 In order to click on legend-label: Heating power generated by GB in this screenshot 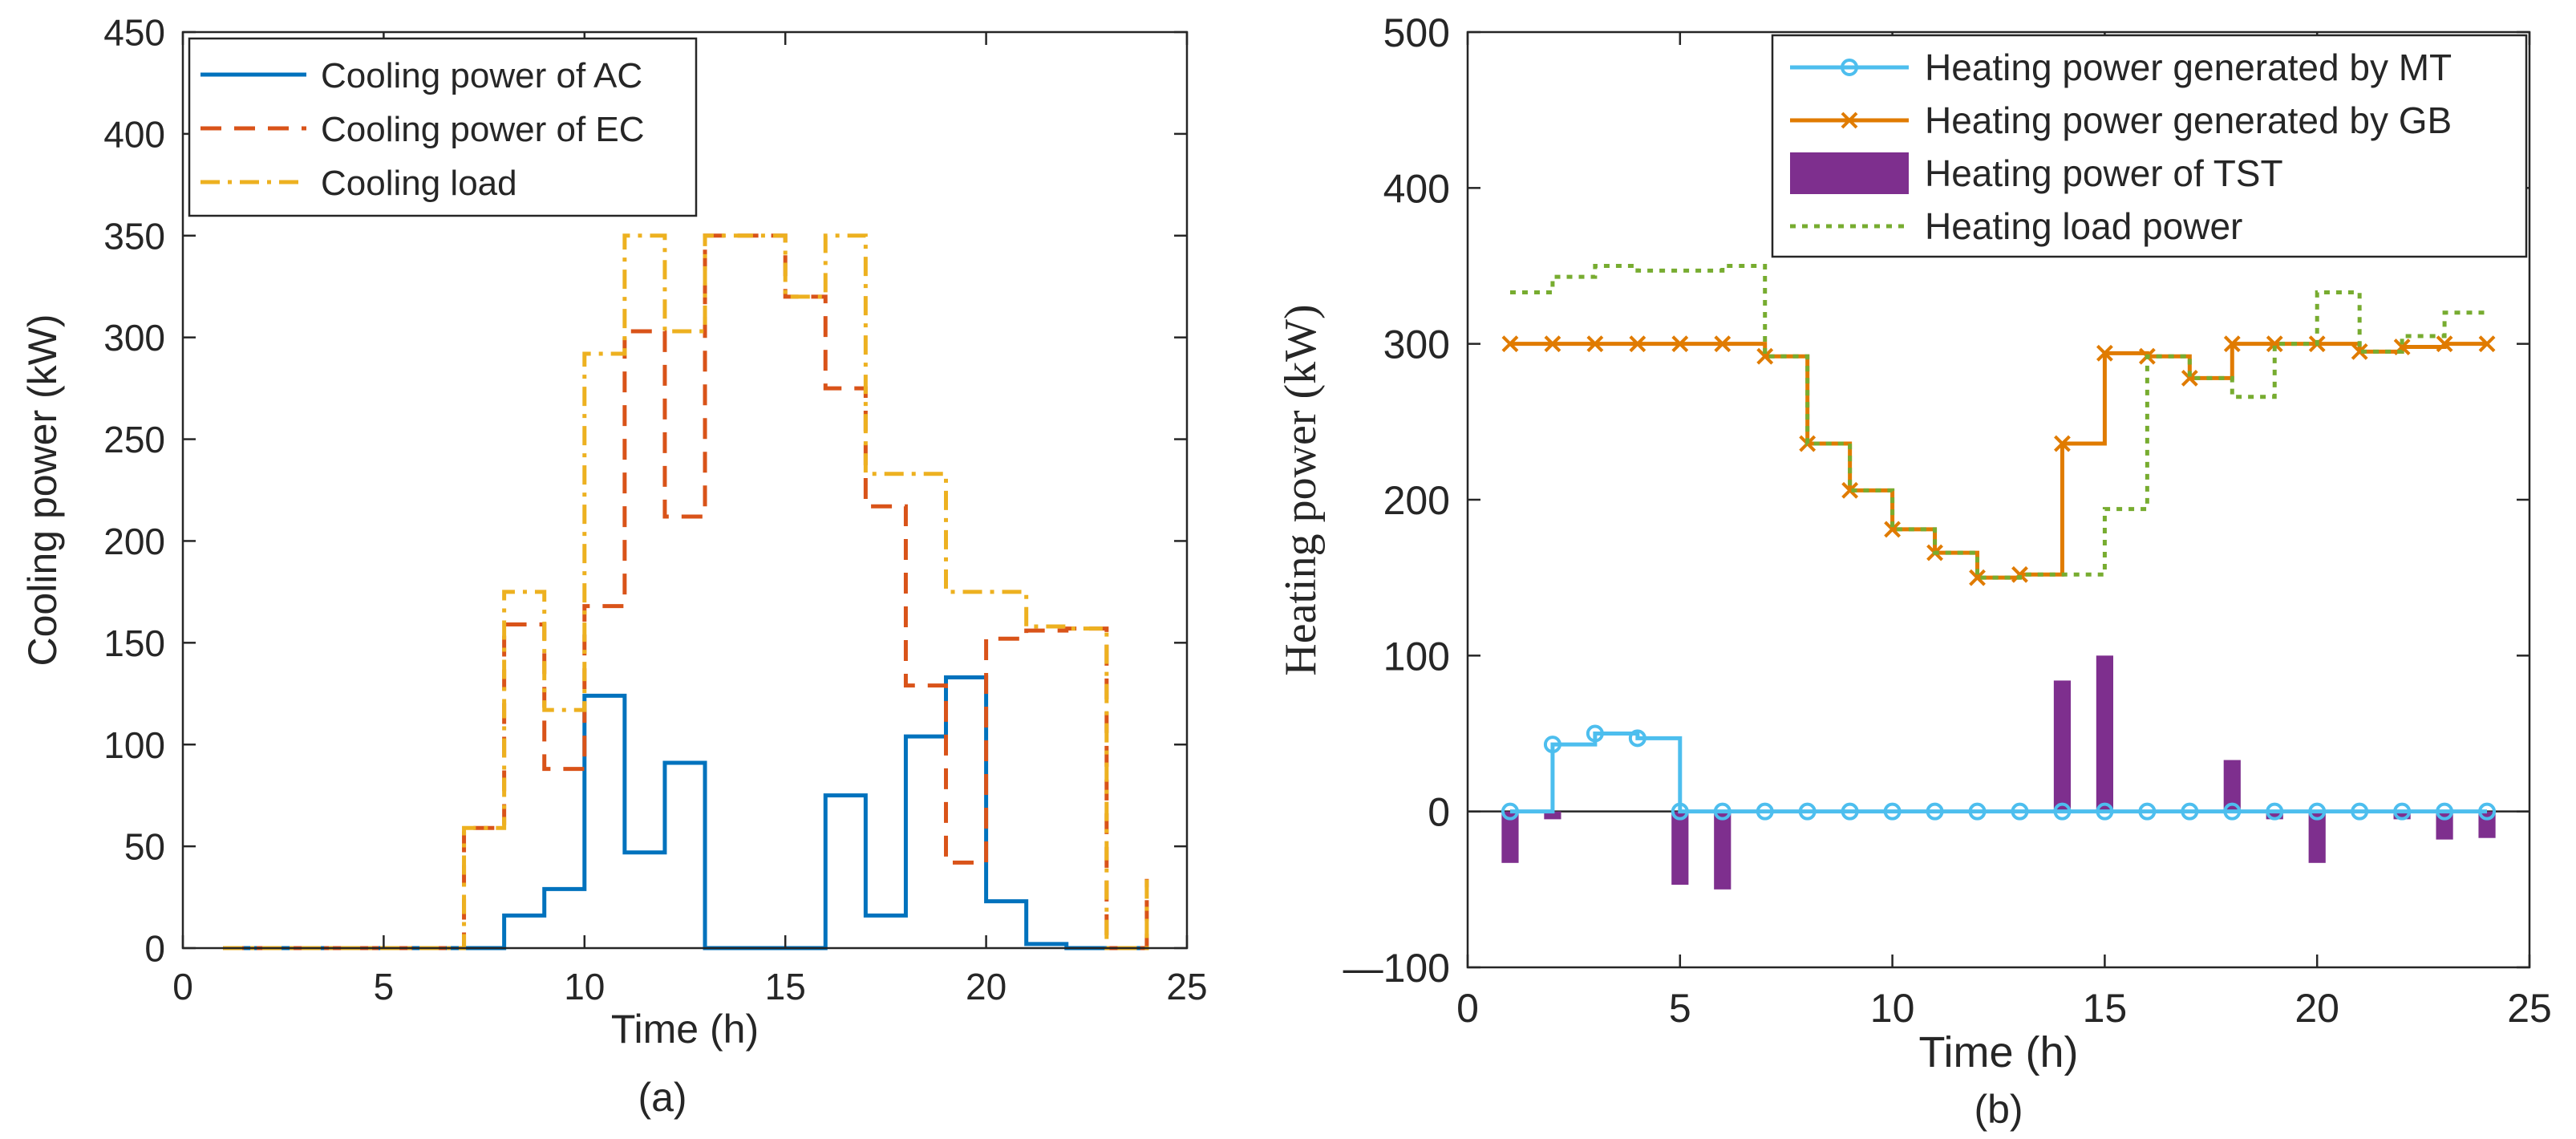, I will do `click(2188, 120)`.